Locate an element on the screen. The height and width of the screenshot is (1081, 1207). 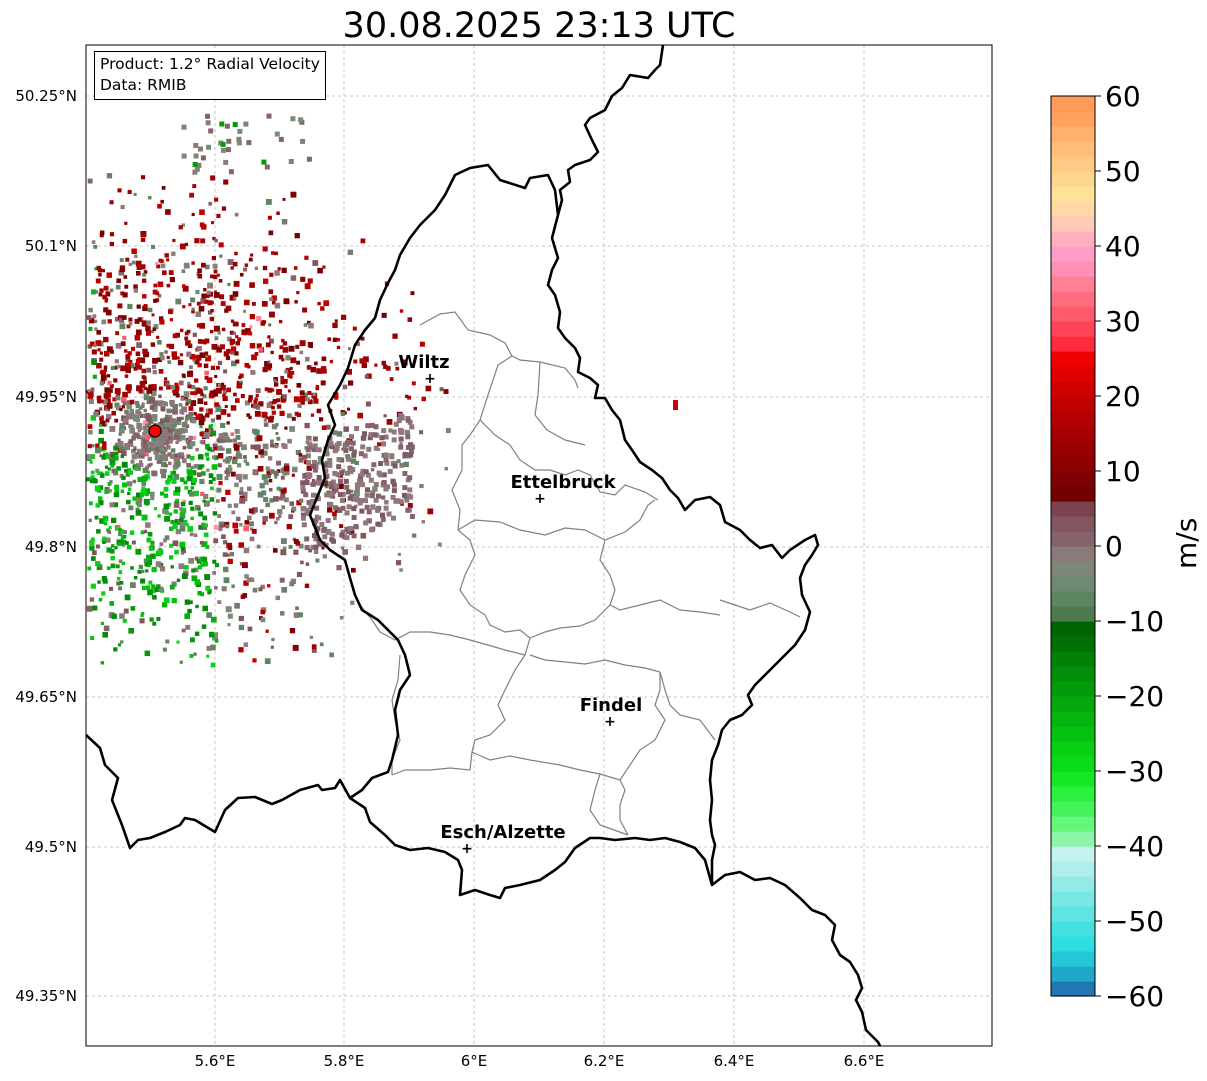
colorbar-tick-label: −30 is located at coordinates (1134, 771).